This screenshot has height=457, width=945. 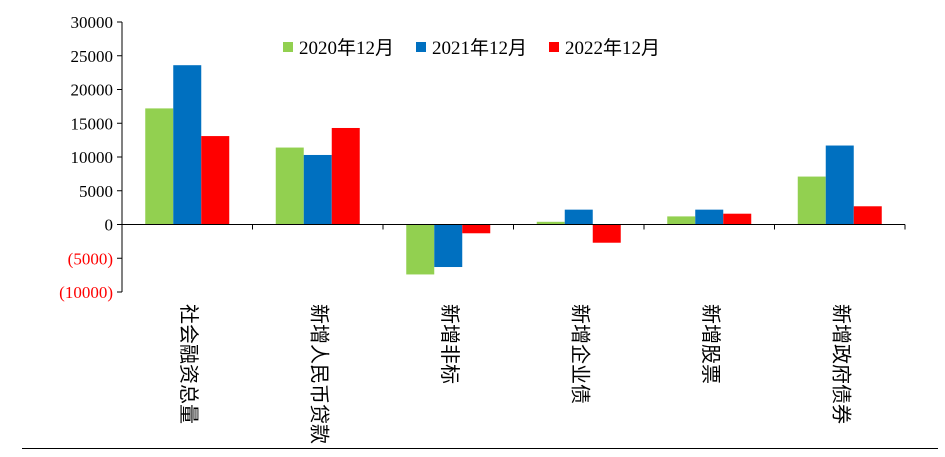 I want to click on legend-swatch-2020, so click(x=288, y=46).